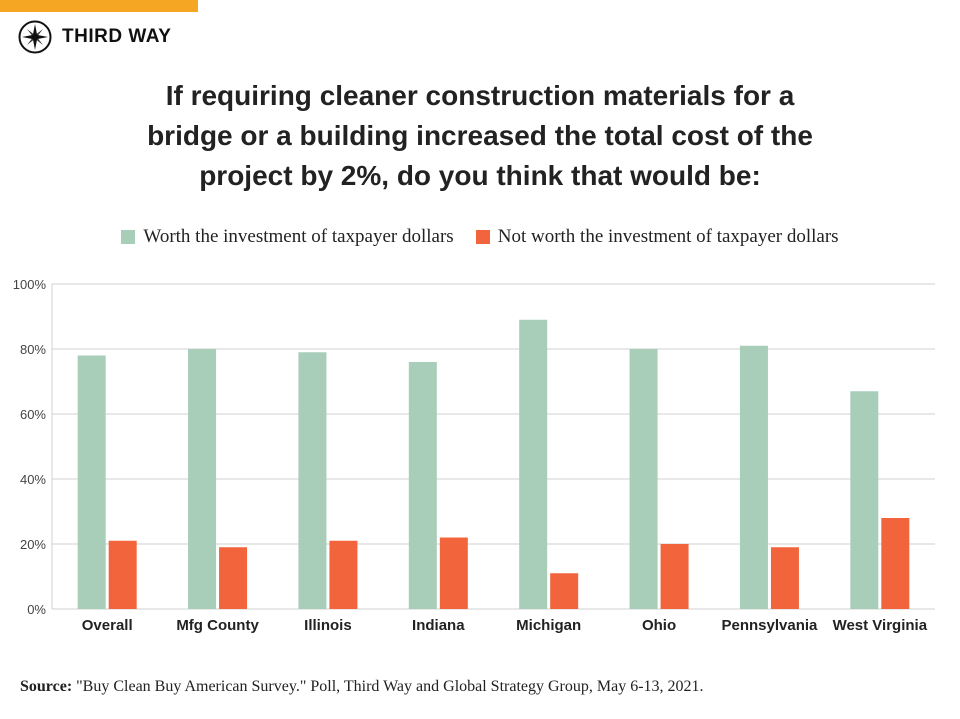 The width and height of the screenshot is (960, 719). I want to click on legend-label-worth: Worth the investment of taxpayer dollars, so click(298, 236).